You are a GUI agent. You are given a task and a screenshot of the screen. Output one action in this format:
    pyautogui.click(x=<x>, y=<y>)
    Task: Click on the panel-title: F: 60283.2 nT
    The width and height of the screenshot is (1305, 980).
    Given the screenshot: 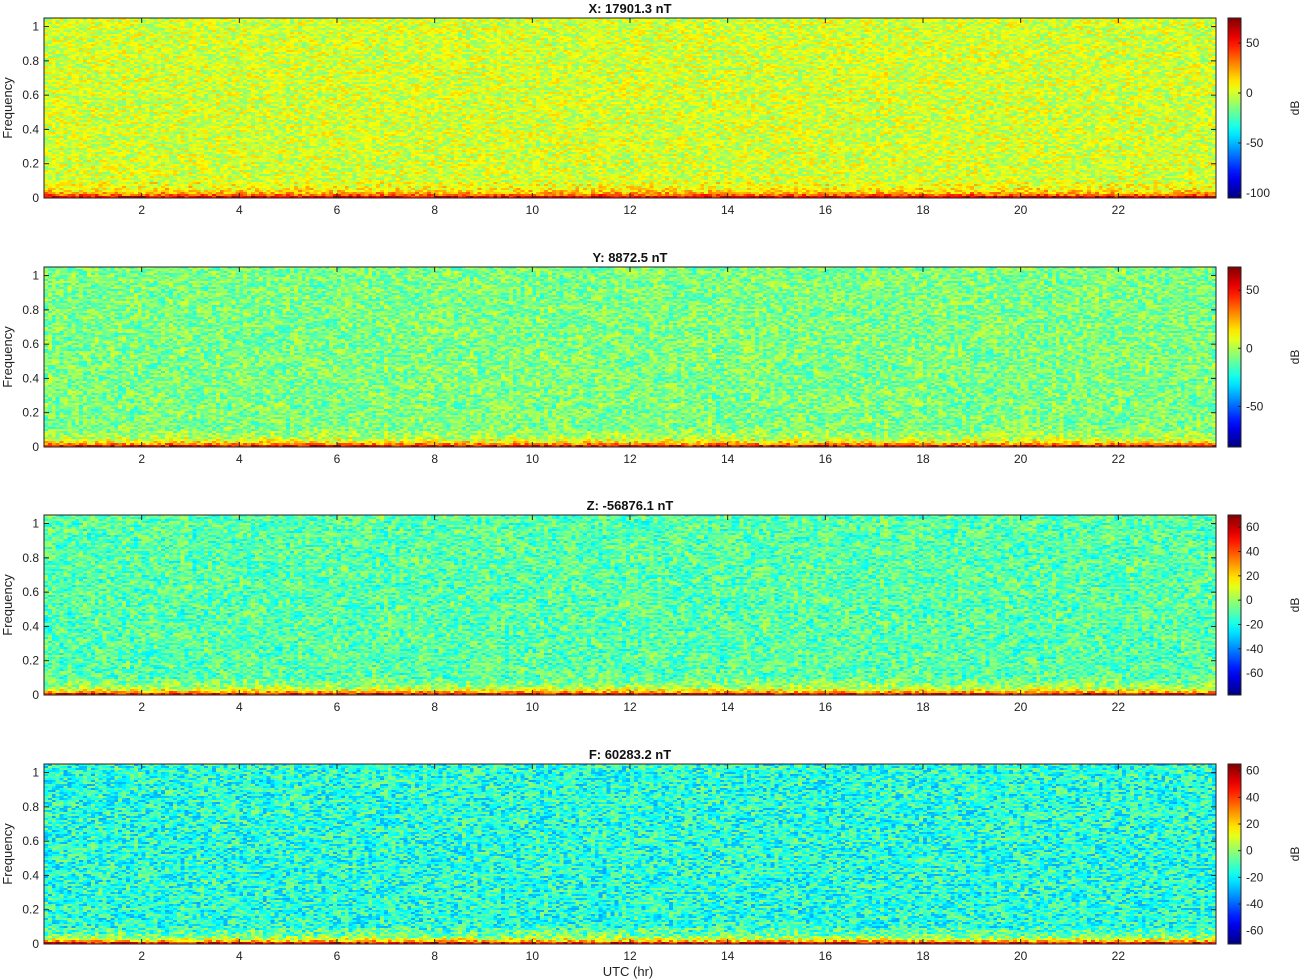 What is the action you would take?
    pyautogui.click(x=630, y=754)
    